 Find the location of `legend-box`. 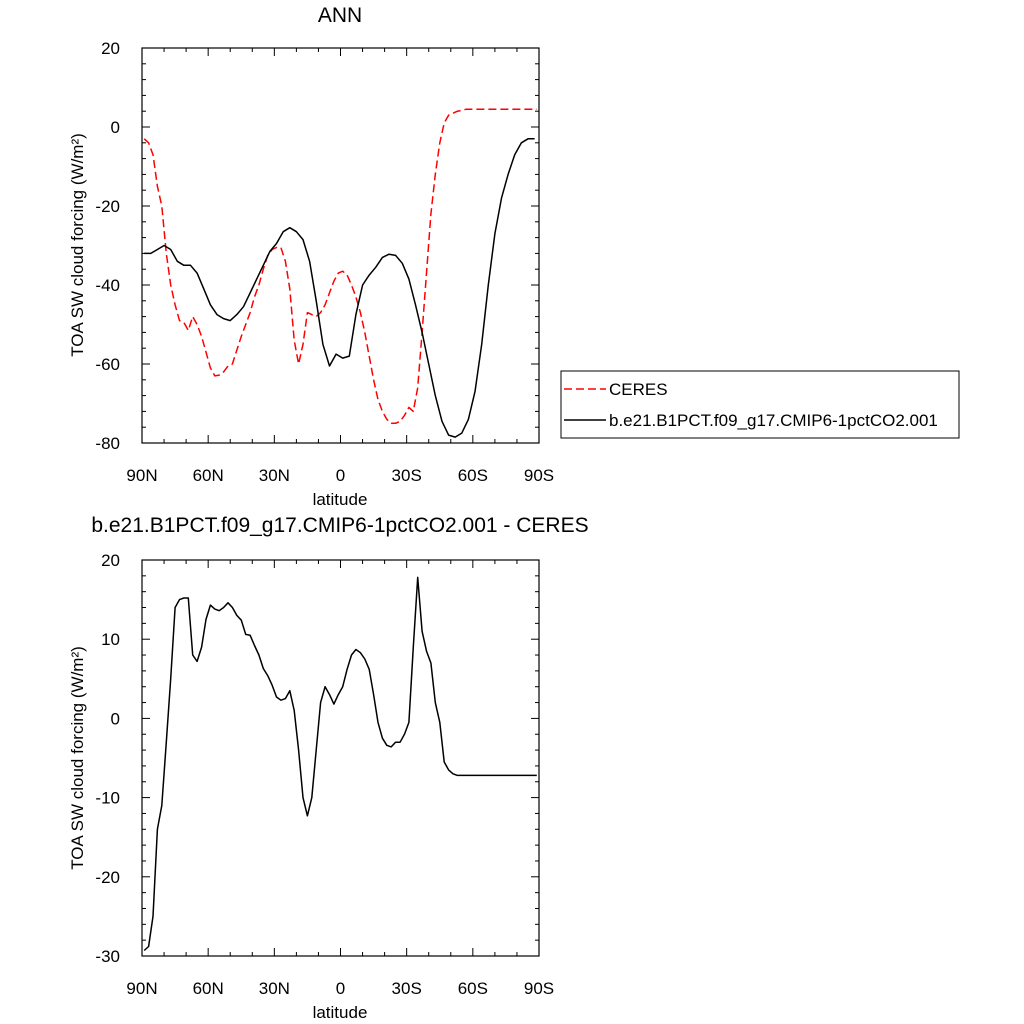

legend-box is located at coordinates (760, 404).